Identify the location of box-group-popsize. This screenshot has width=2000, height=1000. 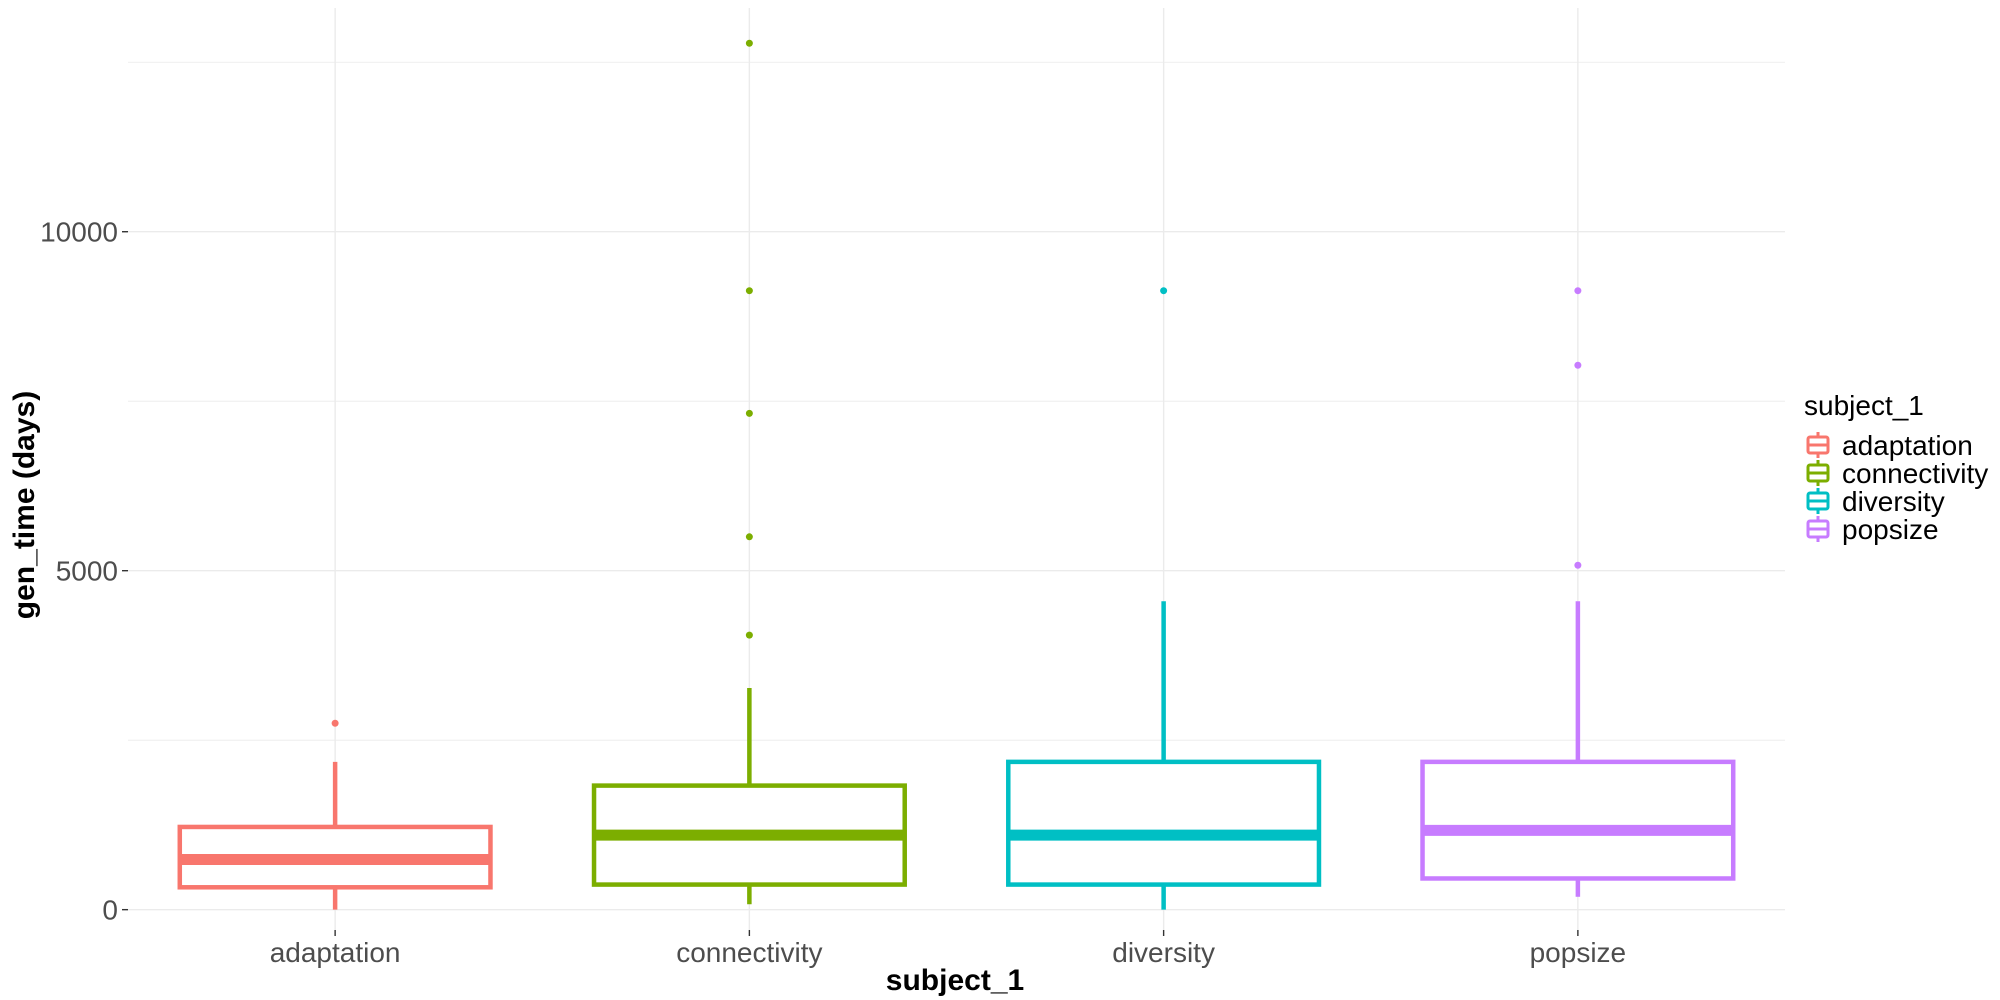
(1578, 592).